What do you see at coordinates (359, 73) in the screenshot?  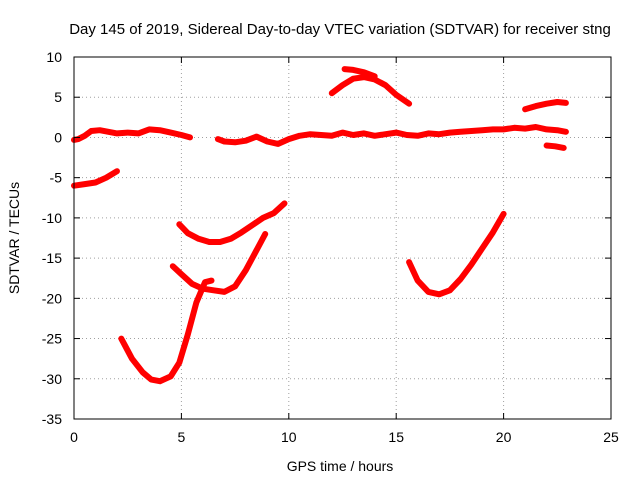 I see `series-line-pos-8-top` at bounding box center [359, 73].